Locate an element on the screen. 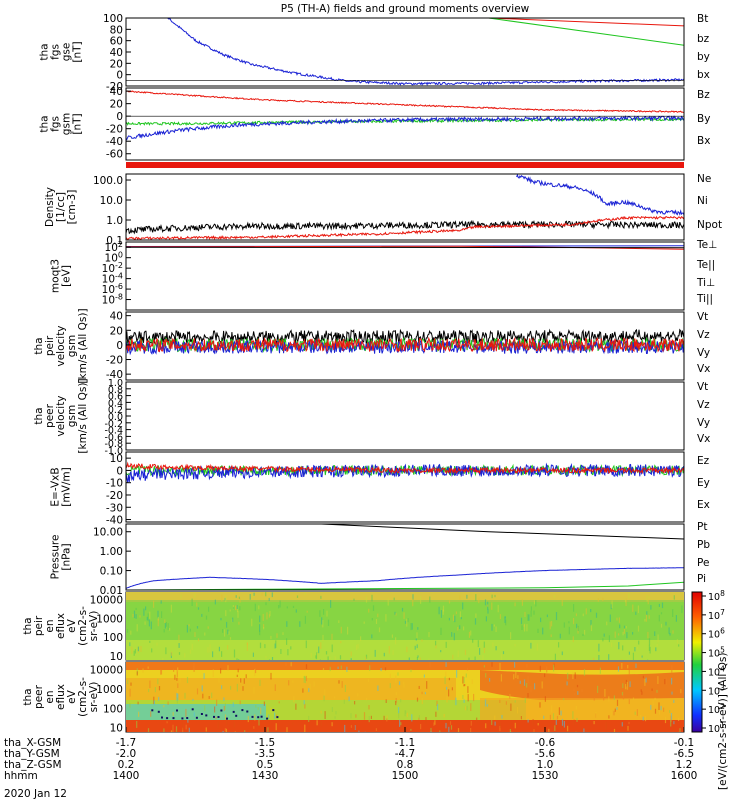 The width and height of the screenshot is (750, 800). ytick-label-peer-velocity: 0.8 is located at coordinates (115, 390).